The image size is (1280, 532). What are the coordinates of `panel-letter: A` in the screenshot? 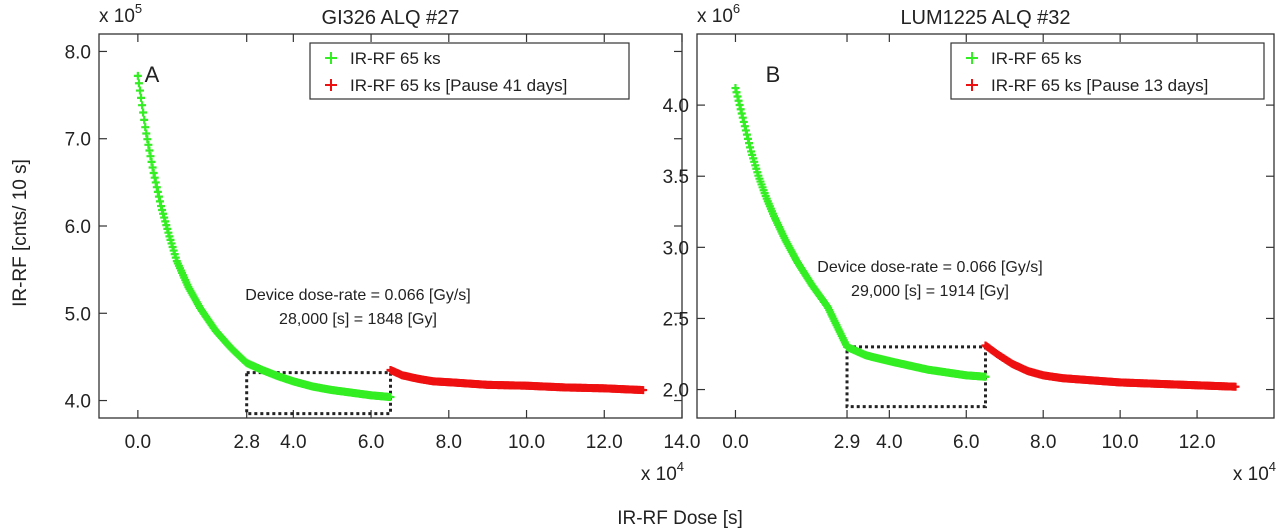 It's located at (152, 74).